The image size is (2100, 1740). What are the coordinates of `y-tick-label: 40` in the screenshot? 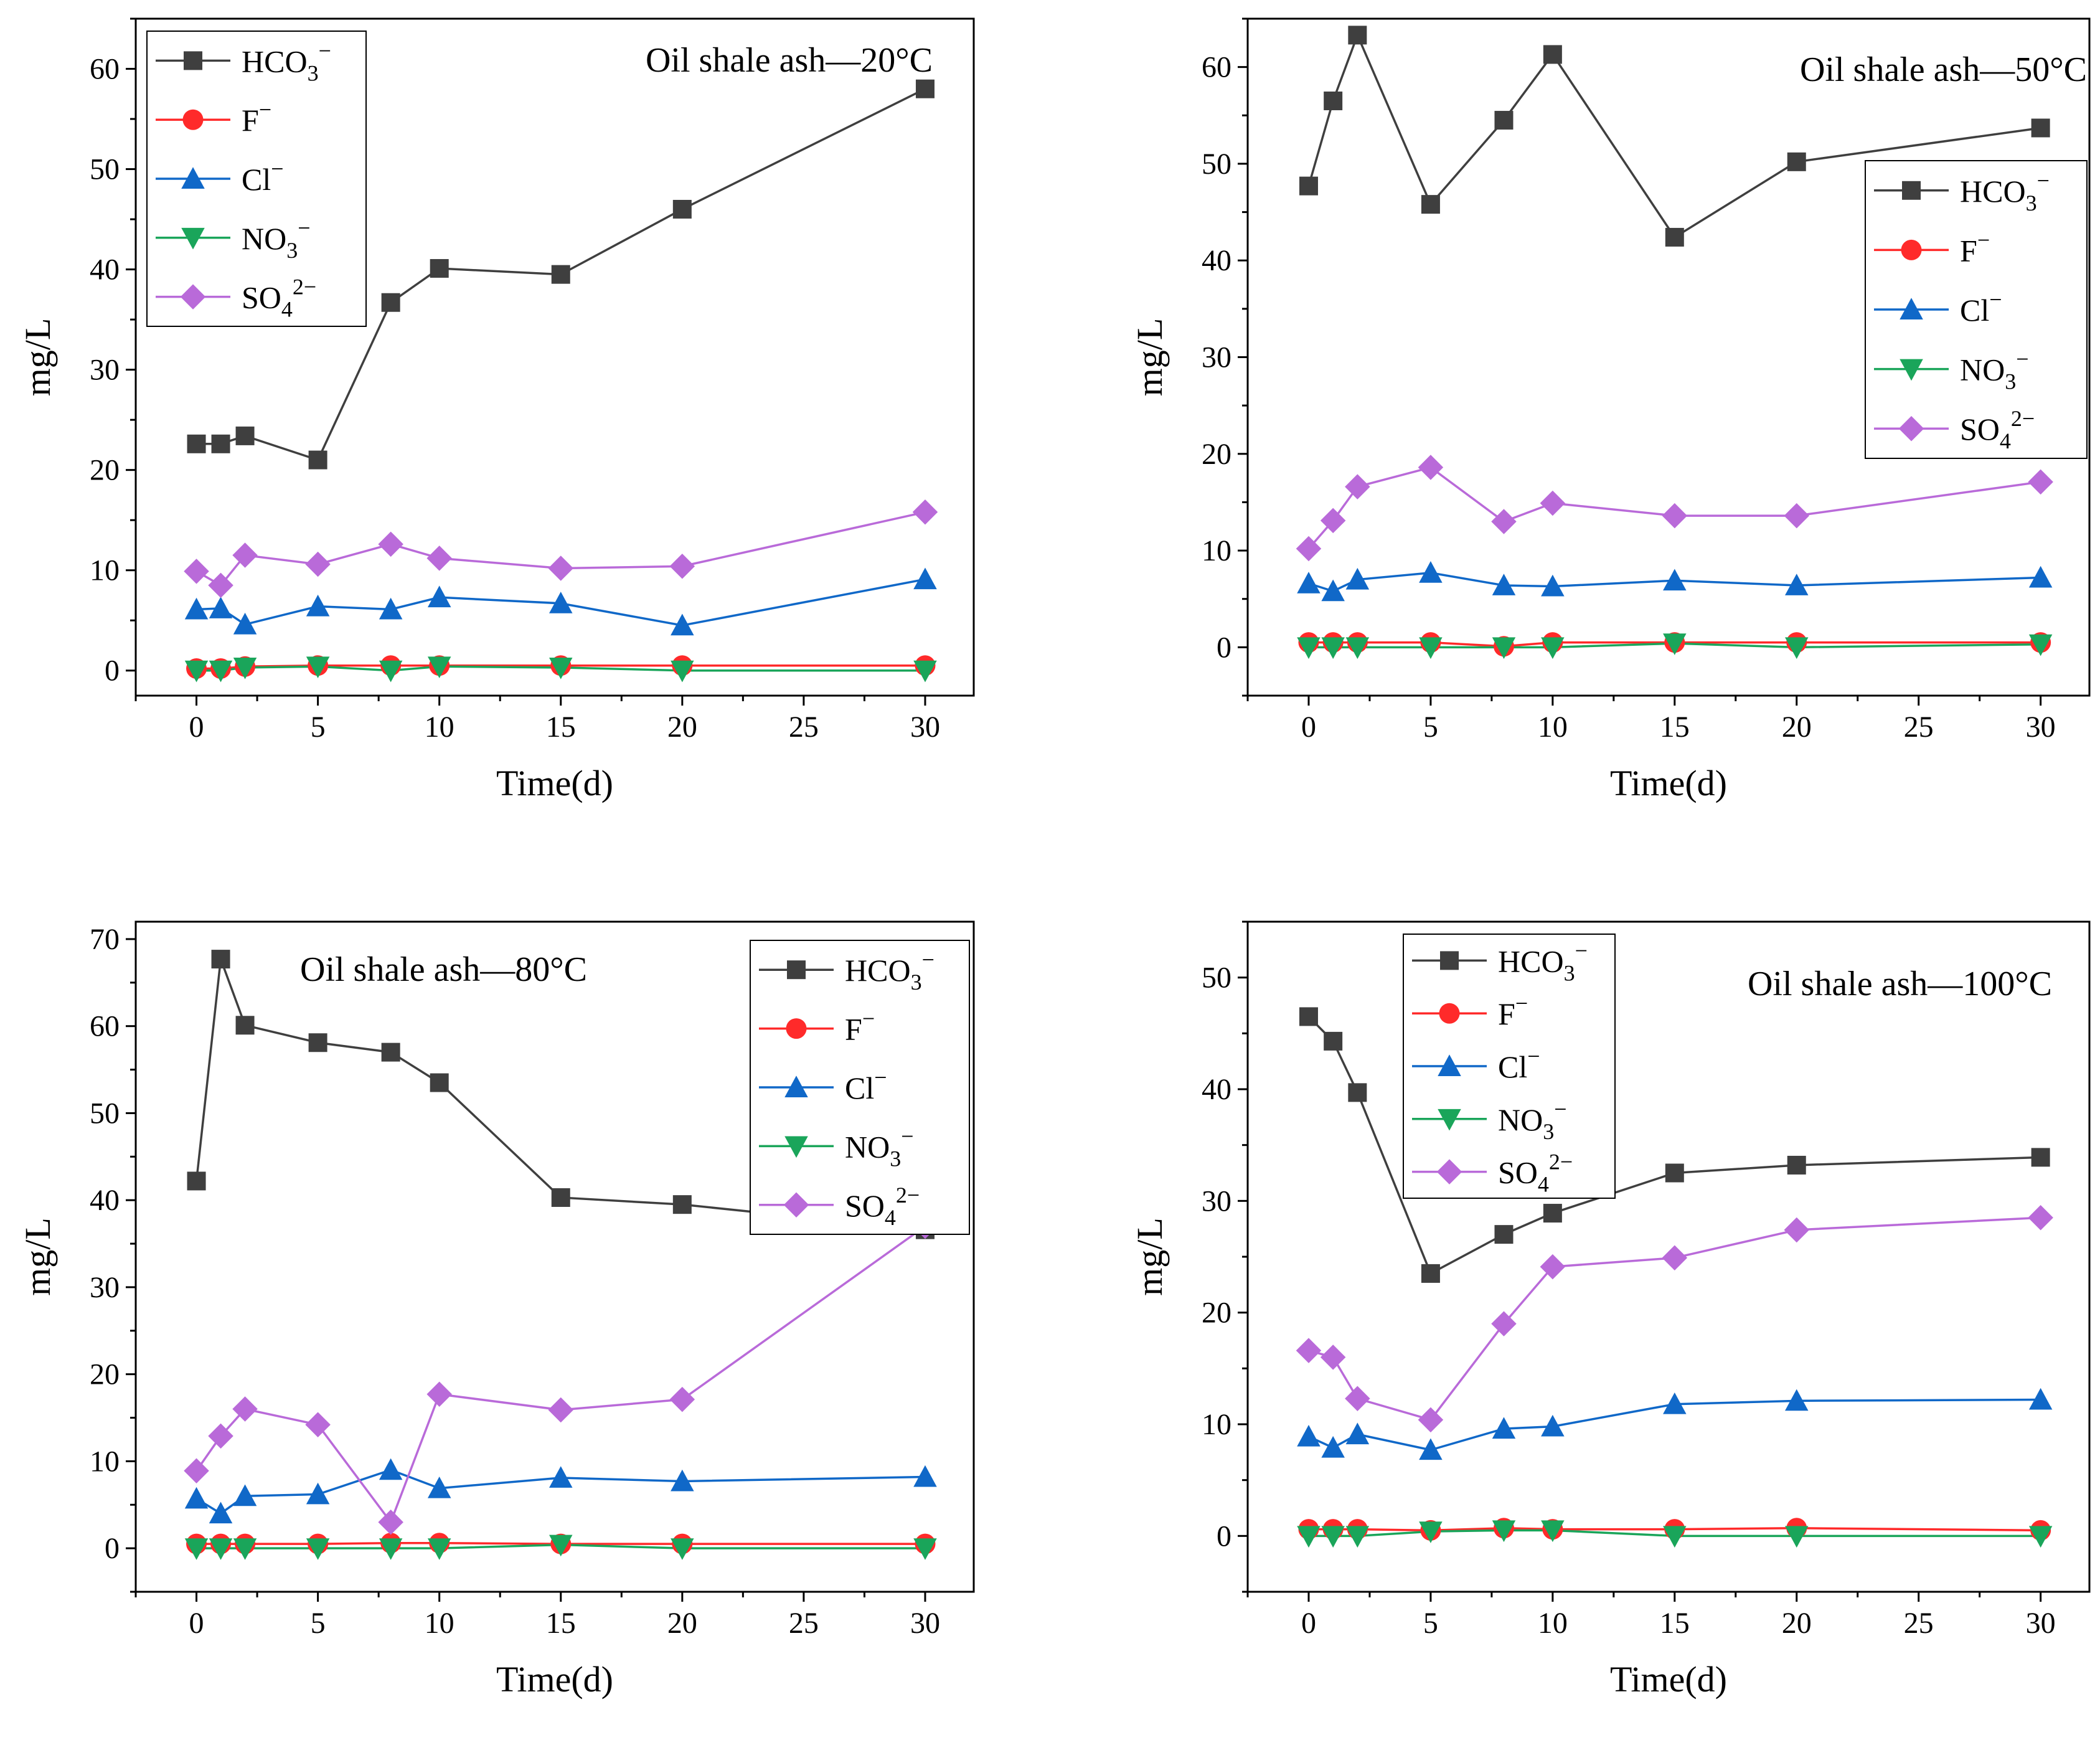 It's located at (1216, 1089).